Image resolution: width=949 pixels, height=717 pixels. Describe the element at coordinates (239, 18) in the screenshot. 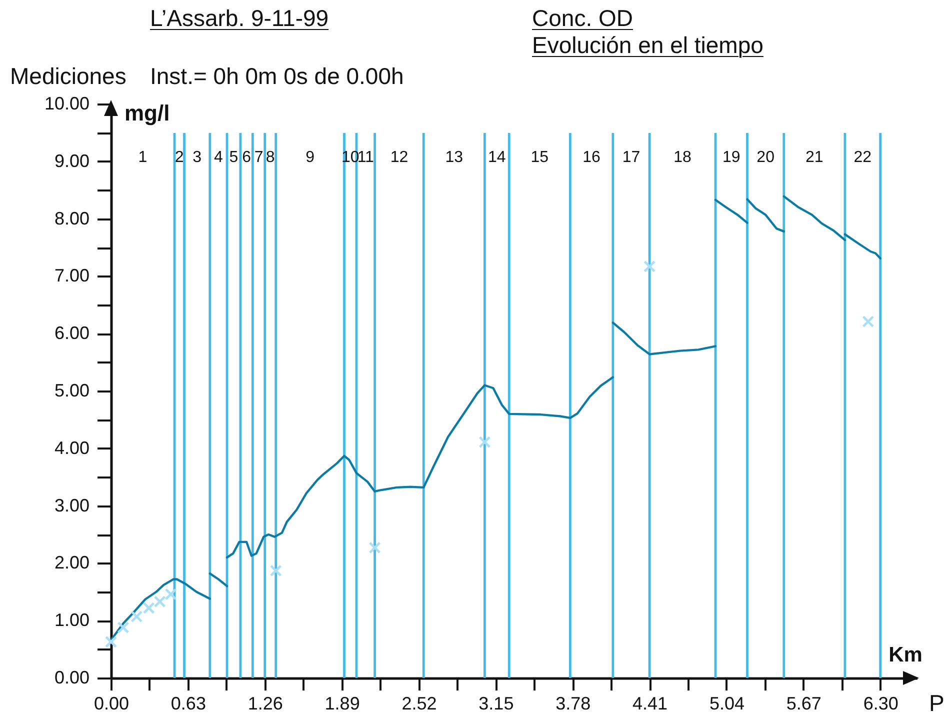

I see `text: L’Assarb. 9-11-99` at that location.